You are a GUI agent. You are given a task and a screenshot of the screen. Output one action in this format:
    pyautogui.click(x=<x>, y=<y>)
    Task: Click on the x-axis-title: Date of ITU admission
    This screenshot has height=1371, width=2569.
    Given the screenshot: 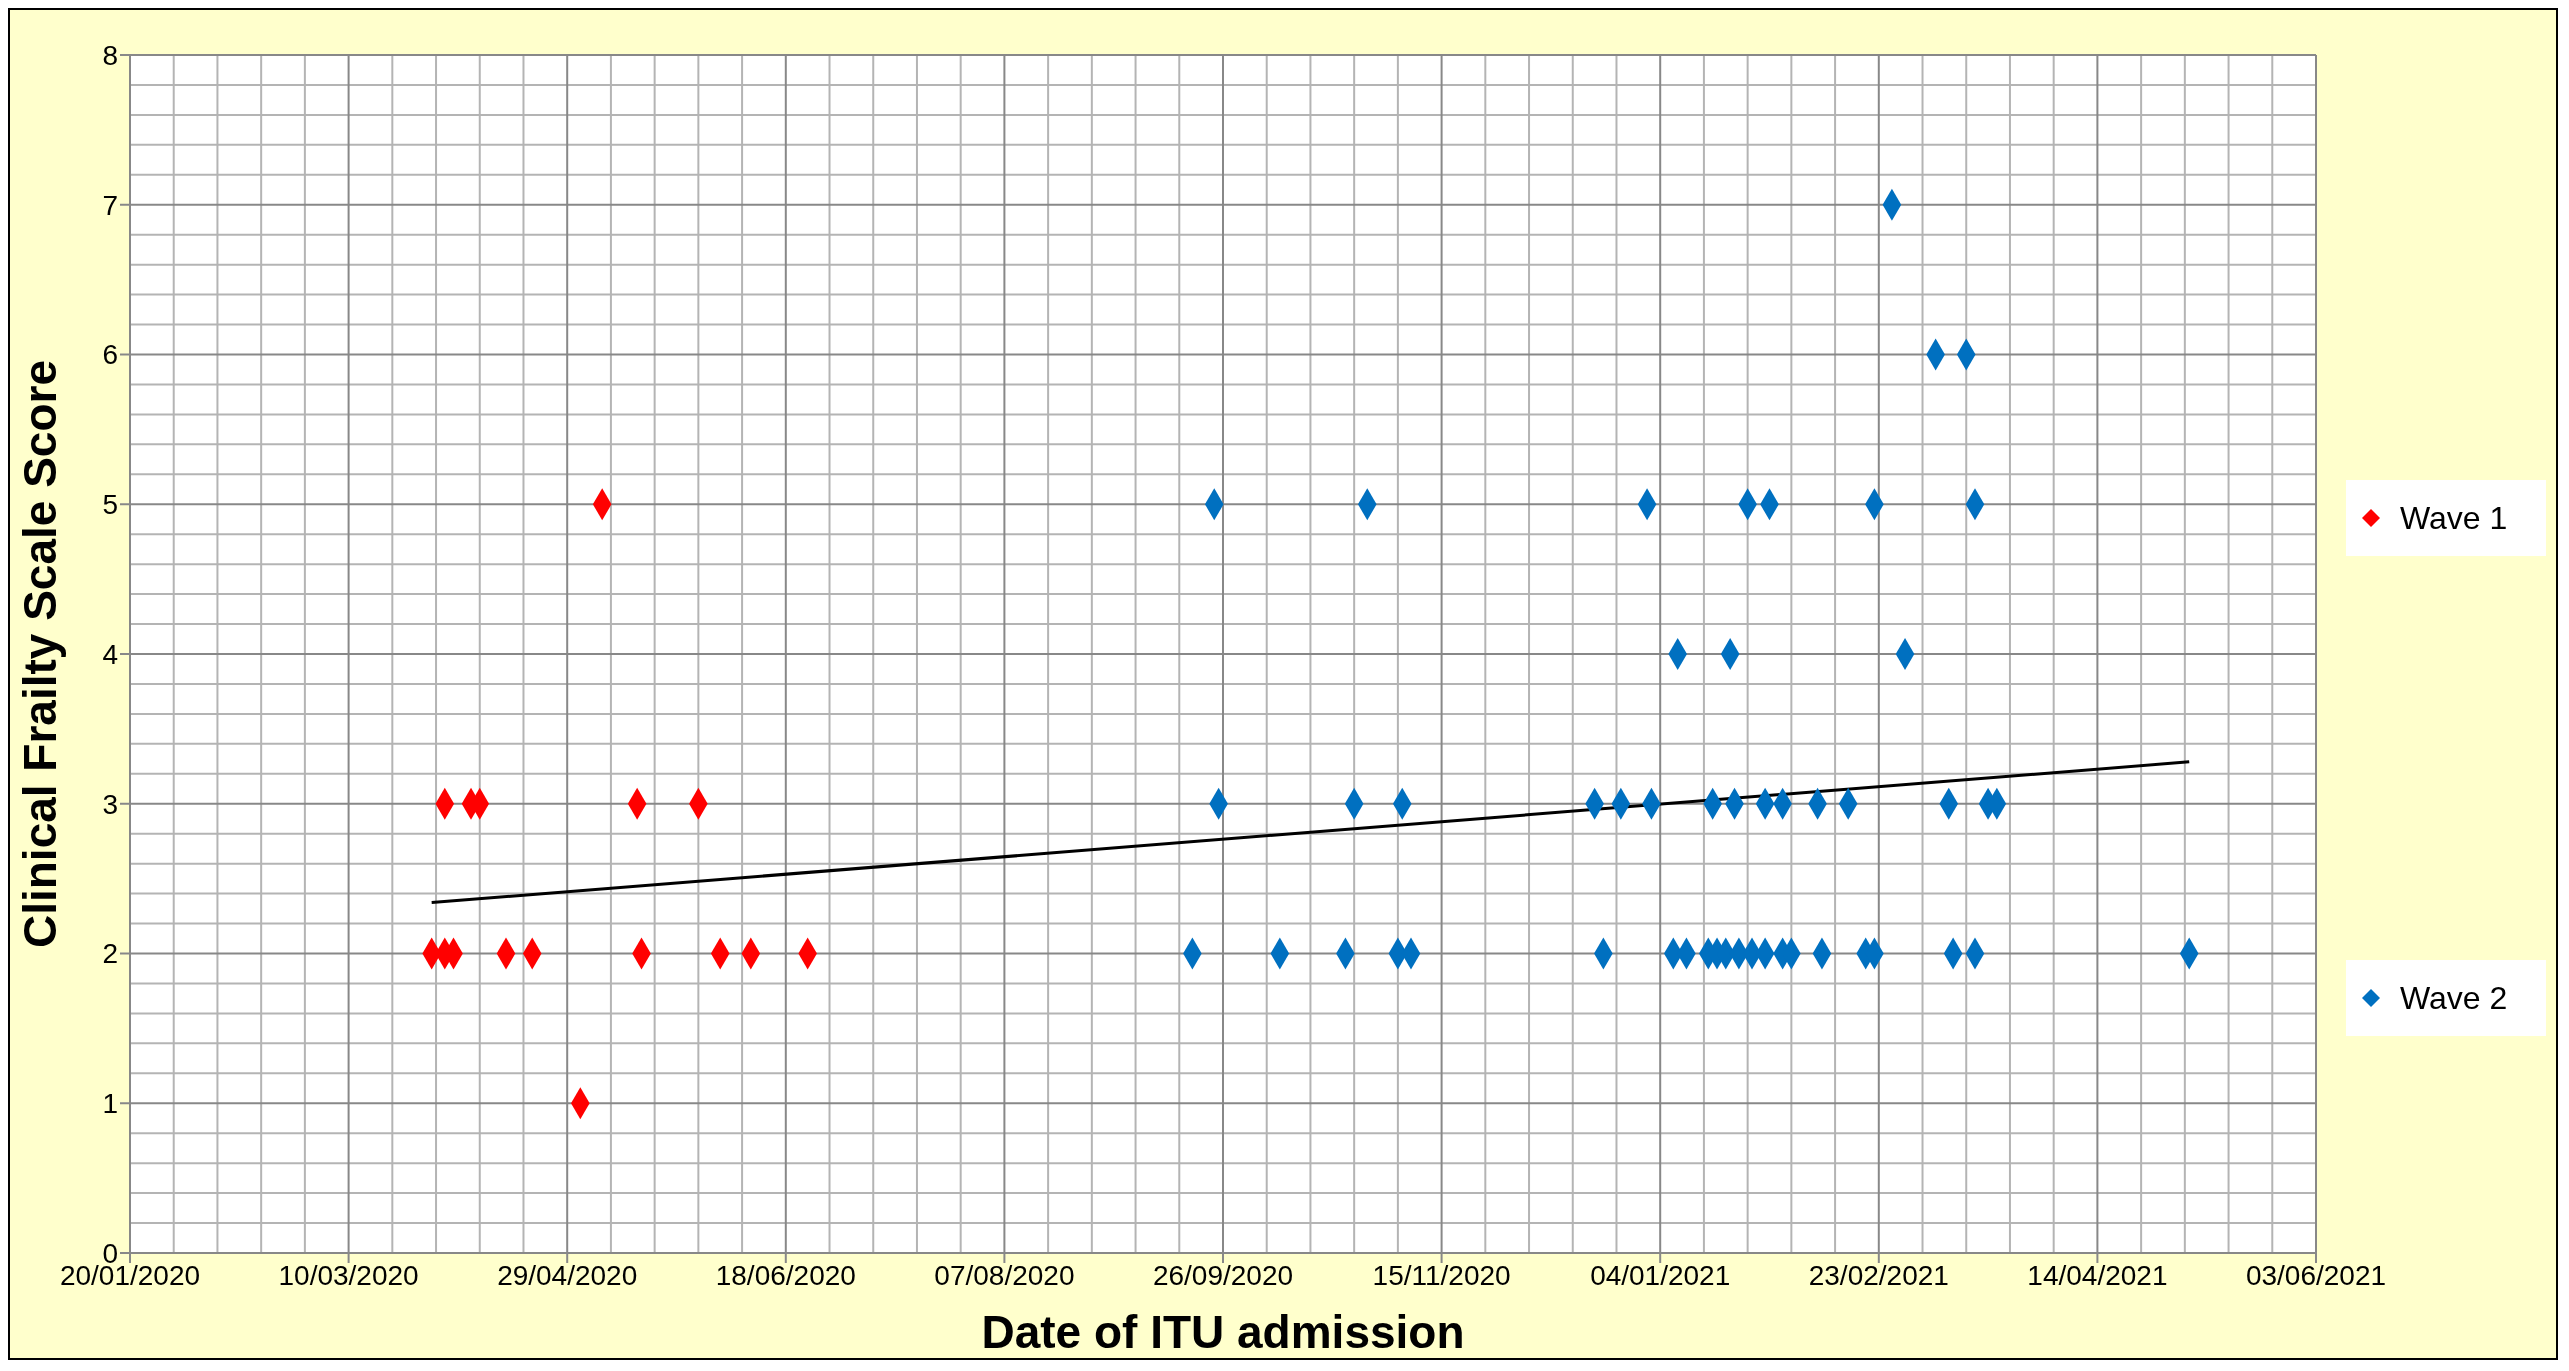 What is the action you would take?
    pyautogui.click(x=1223, y=1332)
    